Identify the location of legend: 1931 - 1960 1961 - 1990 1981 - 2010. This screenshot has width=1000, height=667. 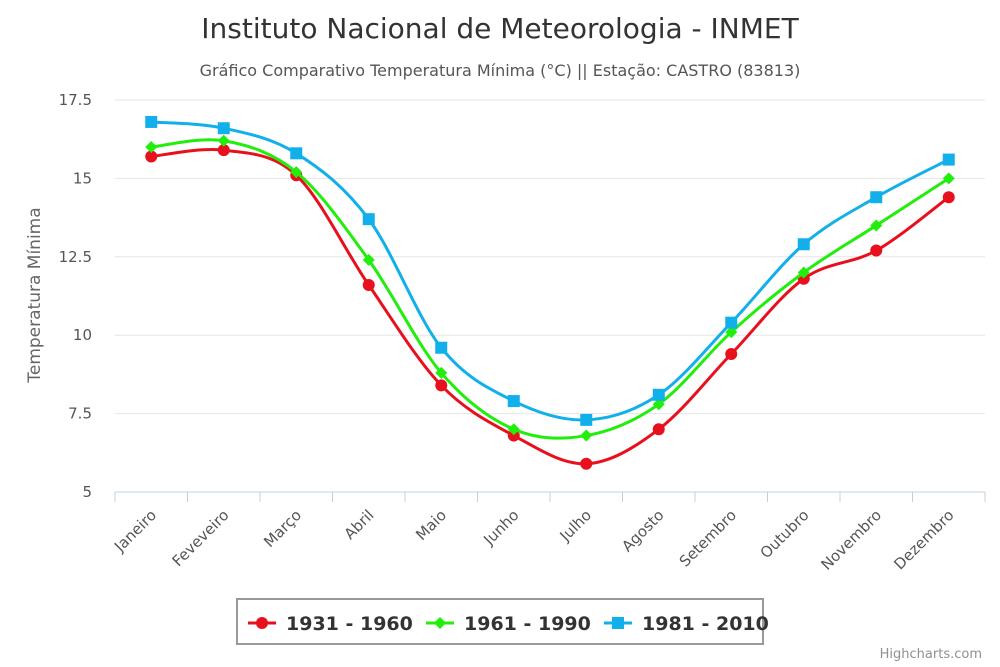
(502, 621).